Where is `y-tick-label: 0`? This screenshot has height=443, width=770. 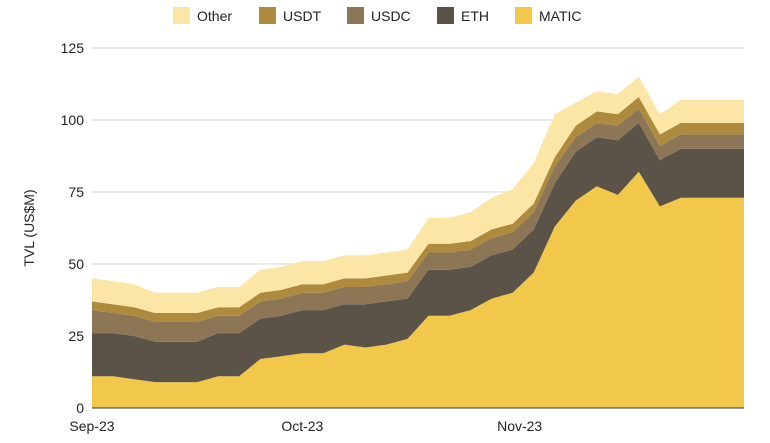 y-tick-label: 0 is located at coordinates (80, 408).